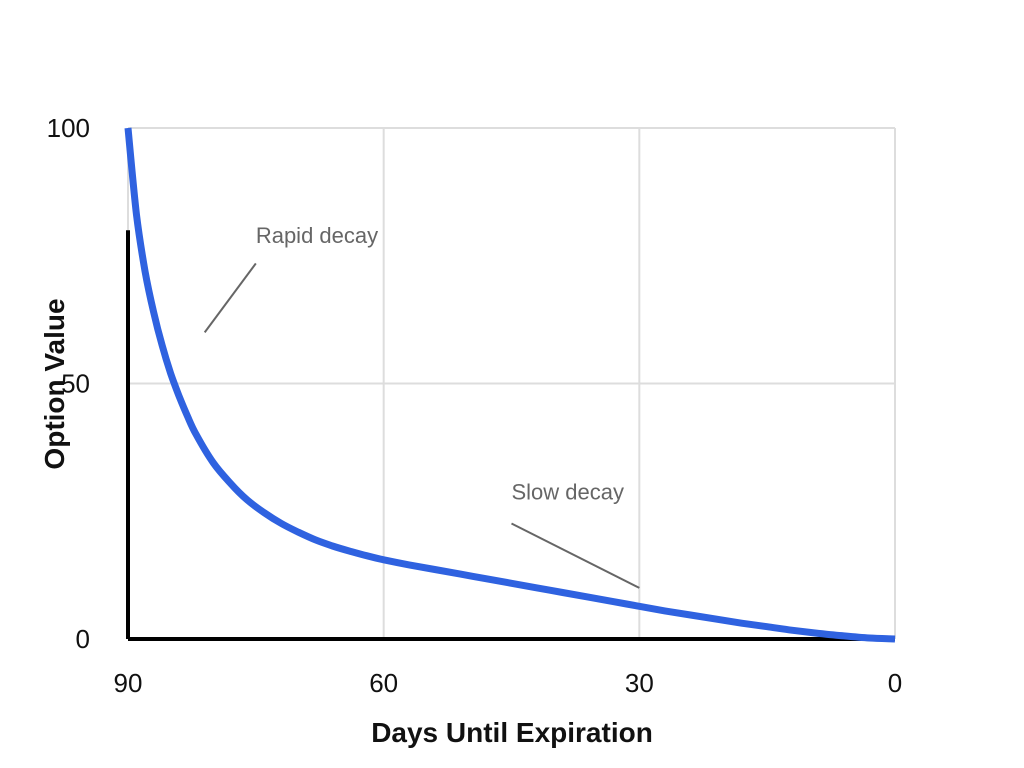 The width and height of the screenshot is (1024, 768). I want to click on y-tick-label: 50, so click(75, 384).